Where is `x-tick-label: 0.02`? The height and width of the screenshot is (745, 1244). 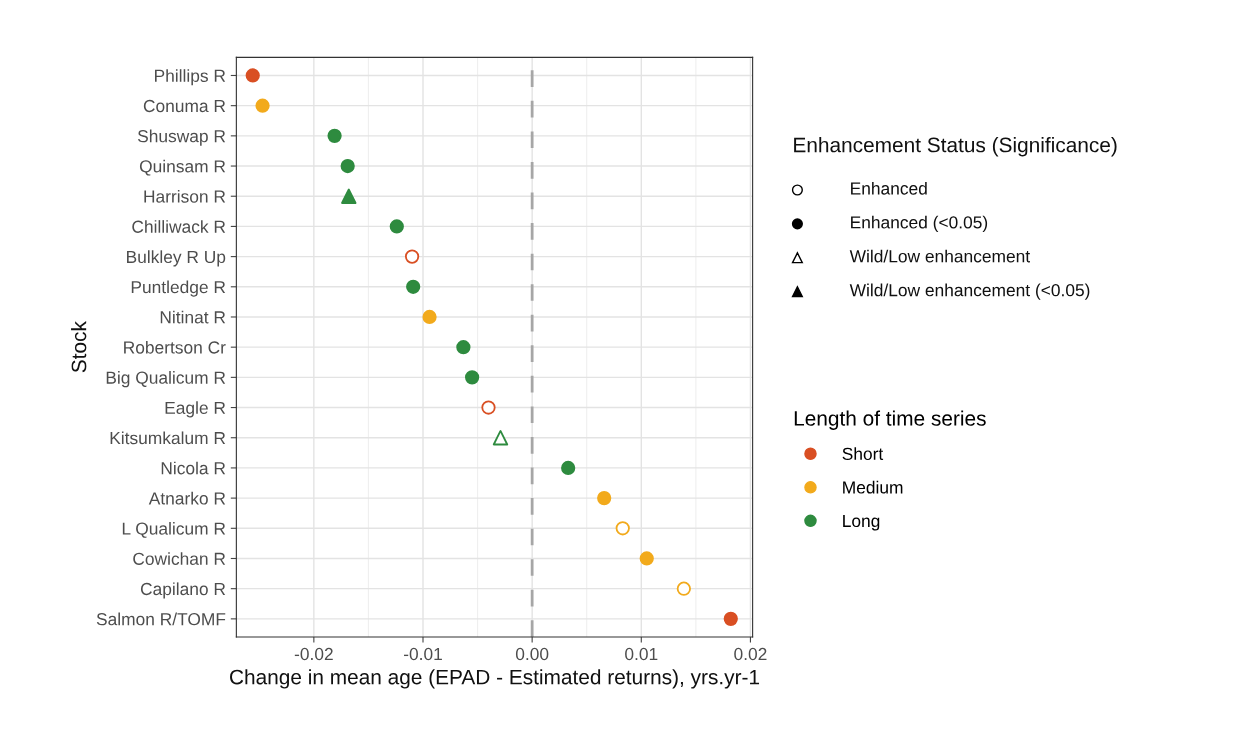
x-tick-label: 0.02 is located at coordinates (750, 654).